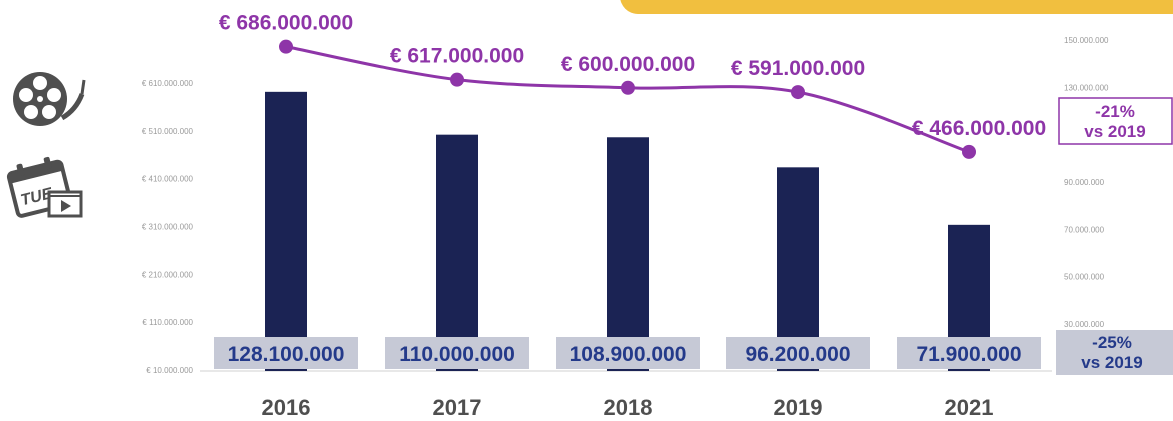 Image resolution: width=1173 pixels, height=421 pixels. Describe the element at coordinates (1111, 362) in the screenshot. I see `annotation-bar-change: vs 2019` at that location.